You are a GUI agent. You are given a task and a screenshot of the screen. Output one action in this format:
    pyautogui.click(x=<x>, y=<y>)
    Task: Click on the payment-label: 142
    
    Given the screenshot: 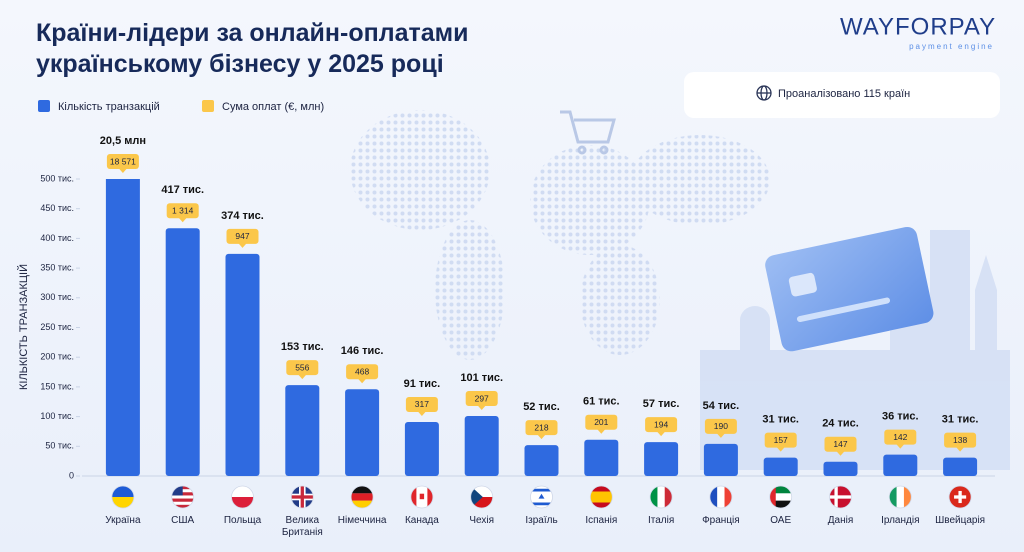 What is the action you would take?
    pyautogui.click(x=900, y=437)
    